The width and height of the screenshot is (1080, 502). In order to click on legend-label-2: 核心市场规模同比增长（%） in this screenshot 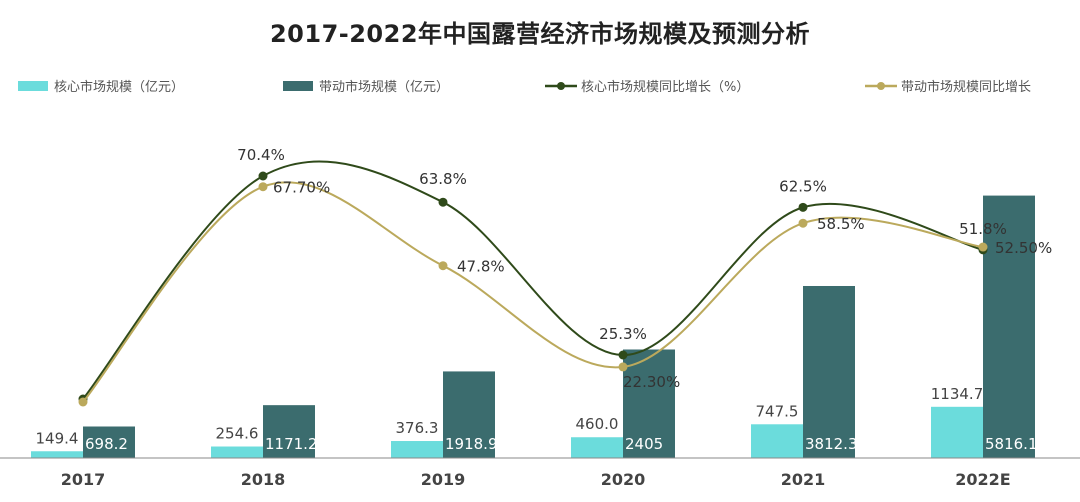, I will do `click(665, 87)`.